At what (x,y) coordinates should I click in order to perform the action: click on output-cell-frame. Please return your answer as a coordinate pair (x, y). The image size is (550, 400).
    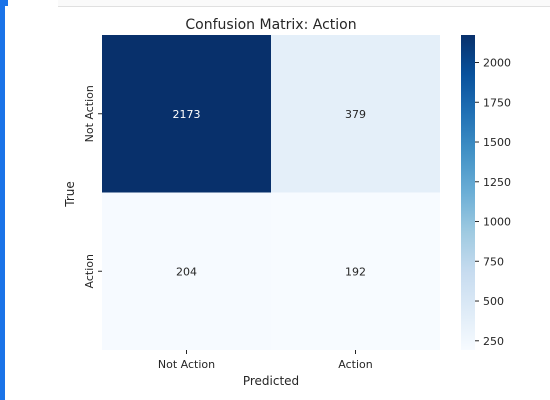
    Looking at the image, I should click on (304, 3).